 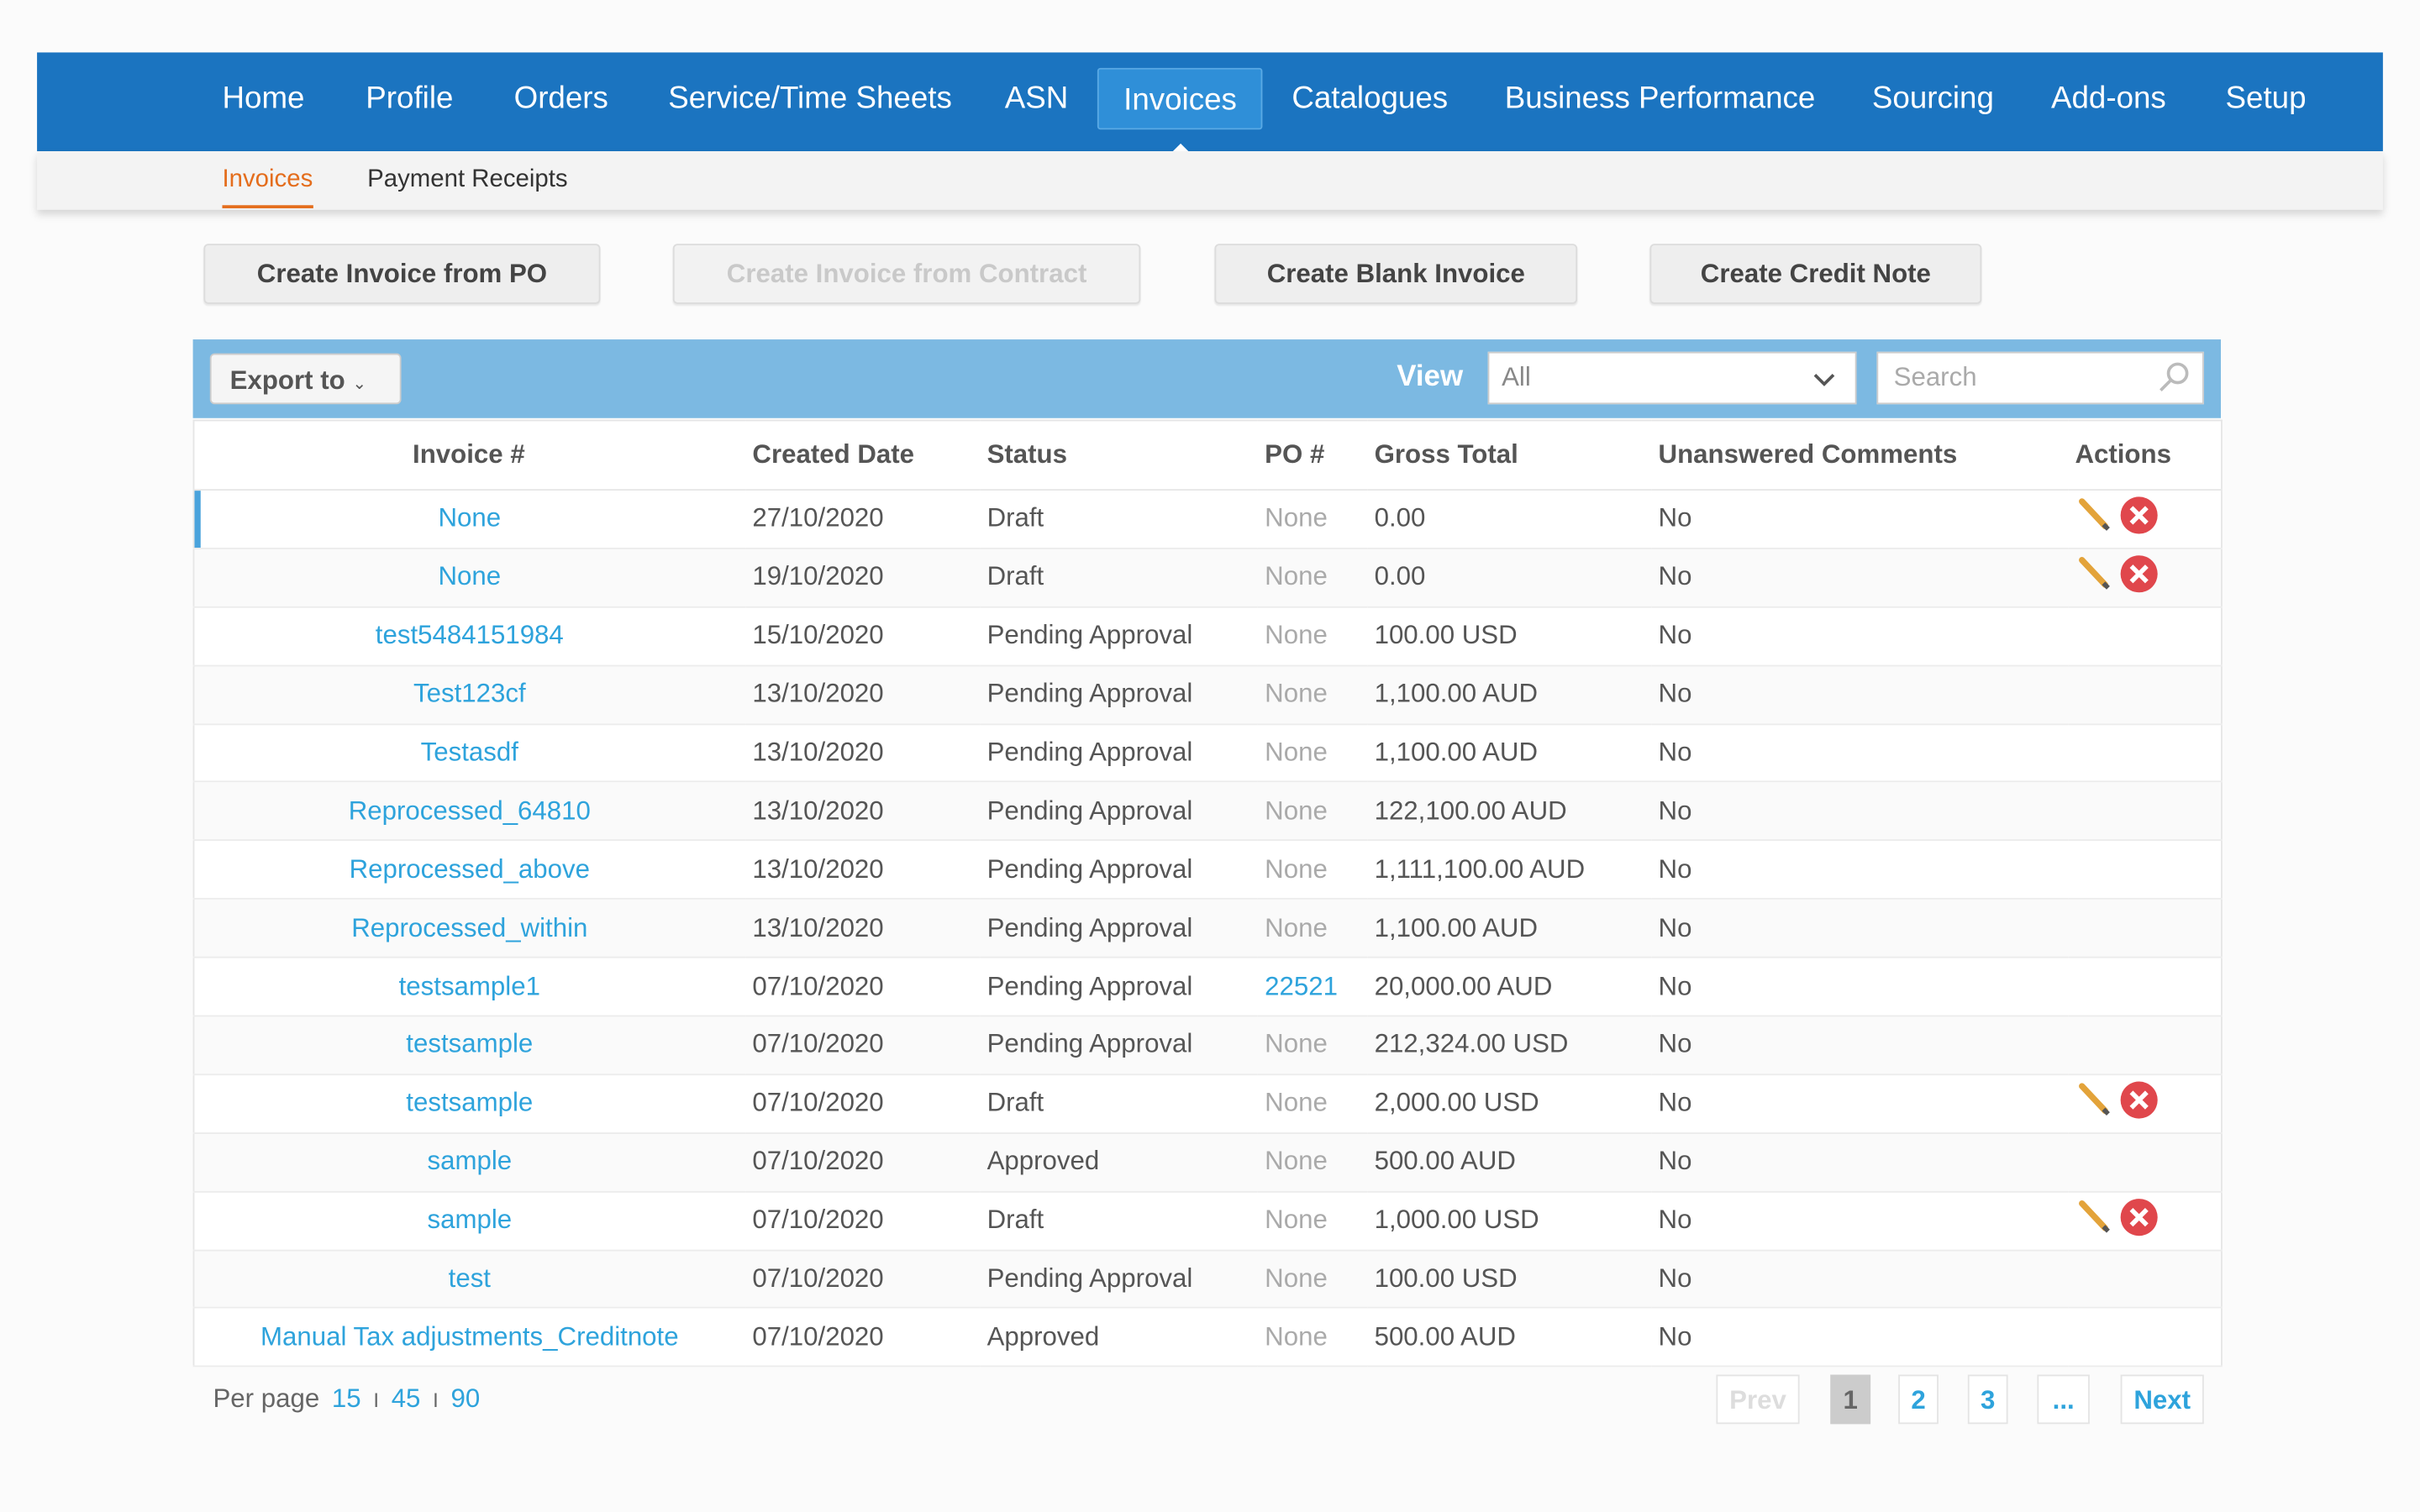 I want to click on nav-item: Home, so click(x=263, y=98).